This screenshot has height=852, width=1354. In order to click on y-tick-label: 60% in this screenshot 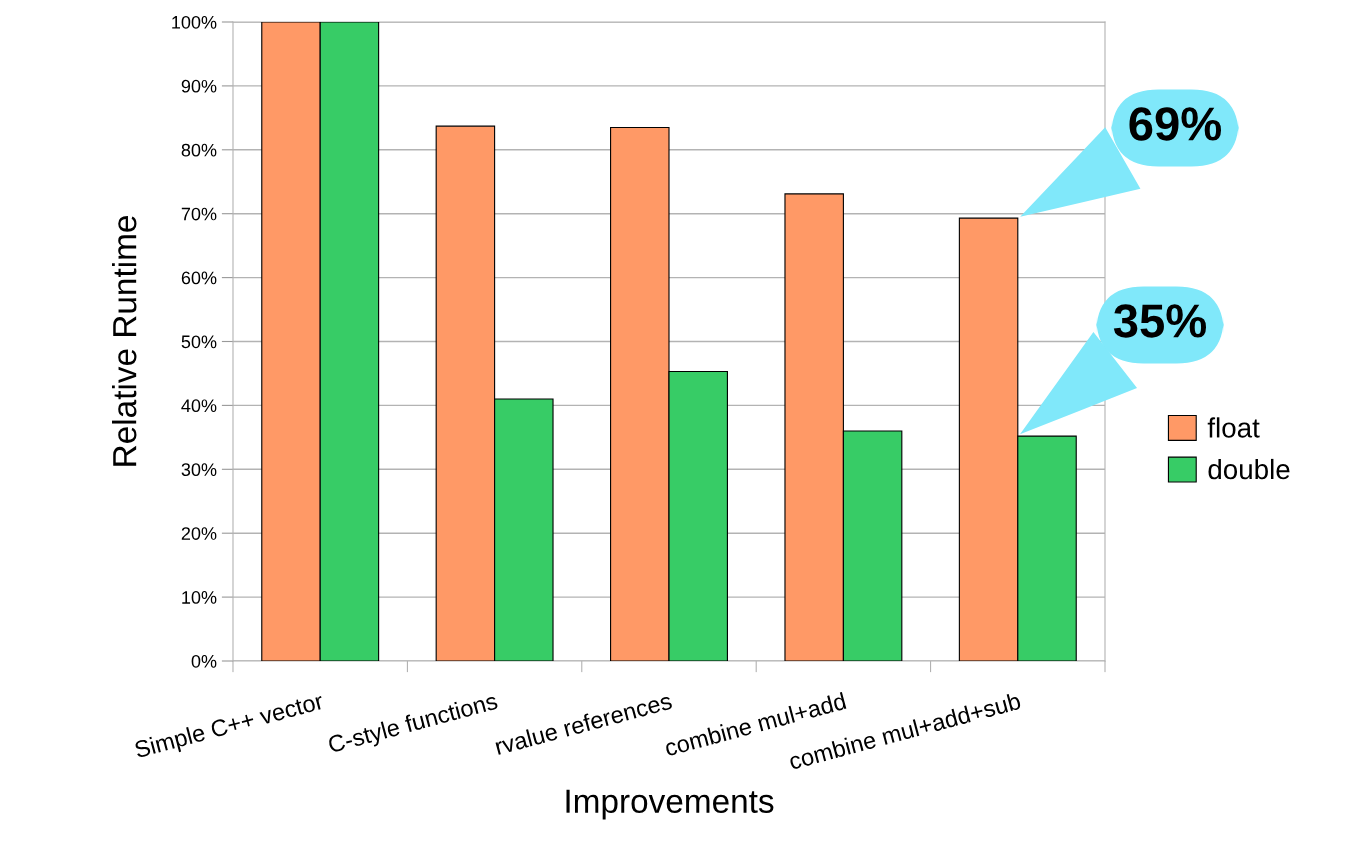, I will do `click(199, 278)`.